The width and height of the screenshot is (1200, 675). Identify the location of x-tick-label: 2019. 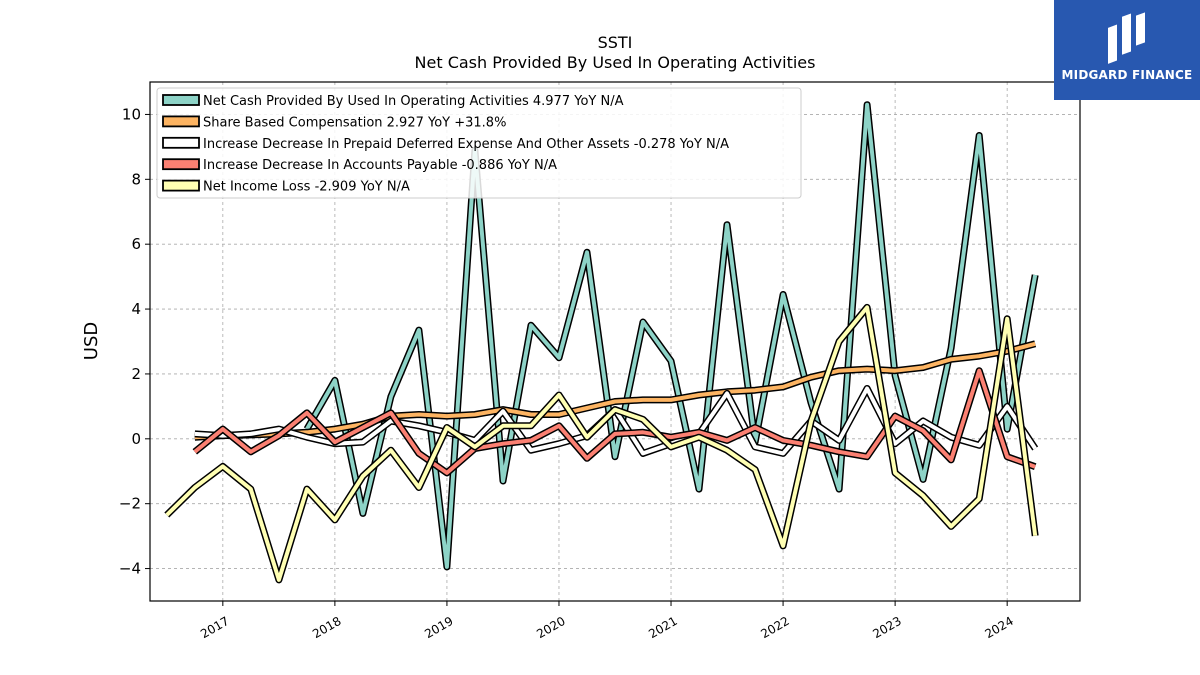
(438, 627).